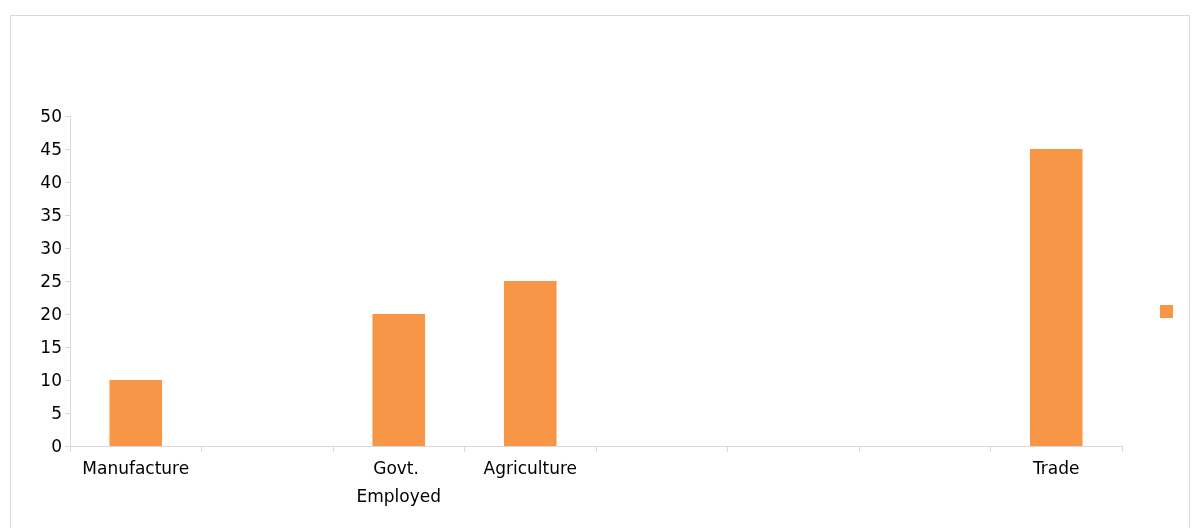  I want to click on x-tick-label: Trade, so click(1055, 468).